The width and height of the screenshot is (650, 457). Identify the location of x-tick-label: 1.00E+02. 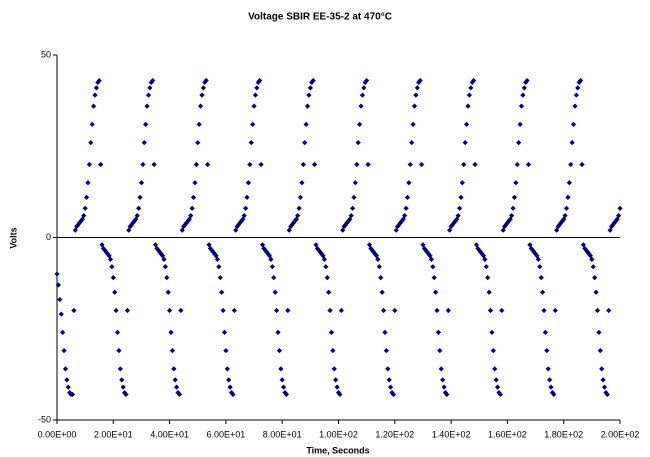
(338, 434).